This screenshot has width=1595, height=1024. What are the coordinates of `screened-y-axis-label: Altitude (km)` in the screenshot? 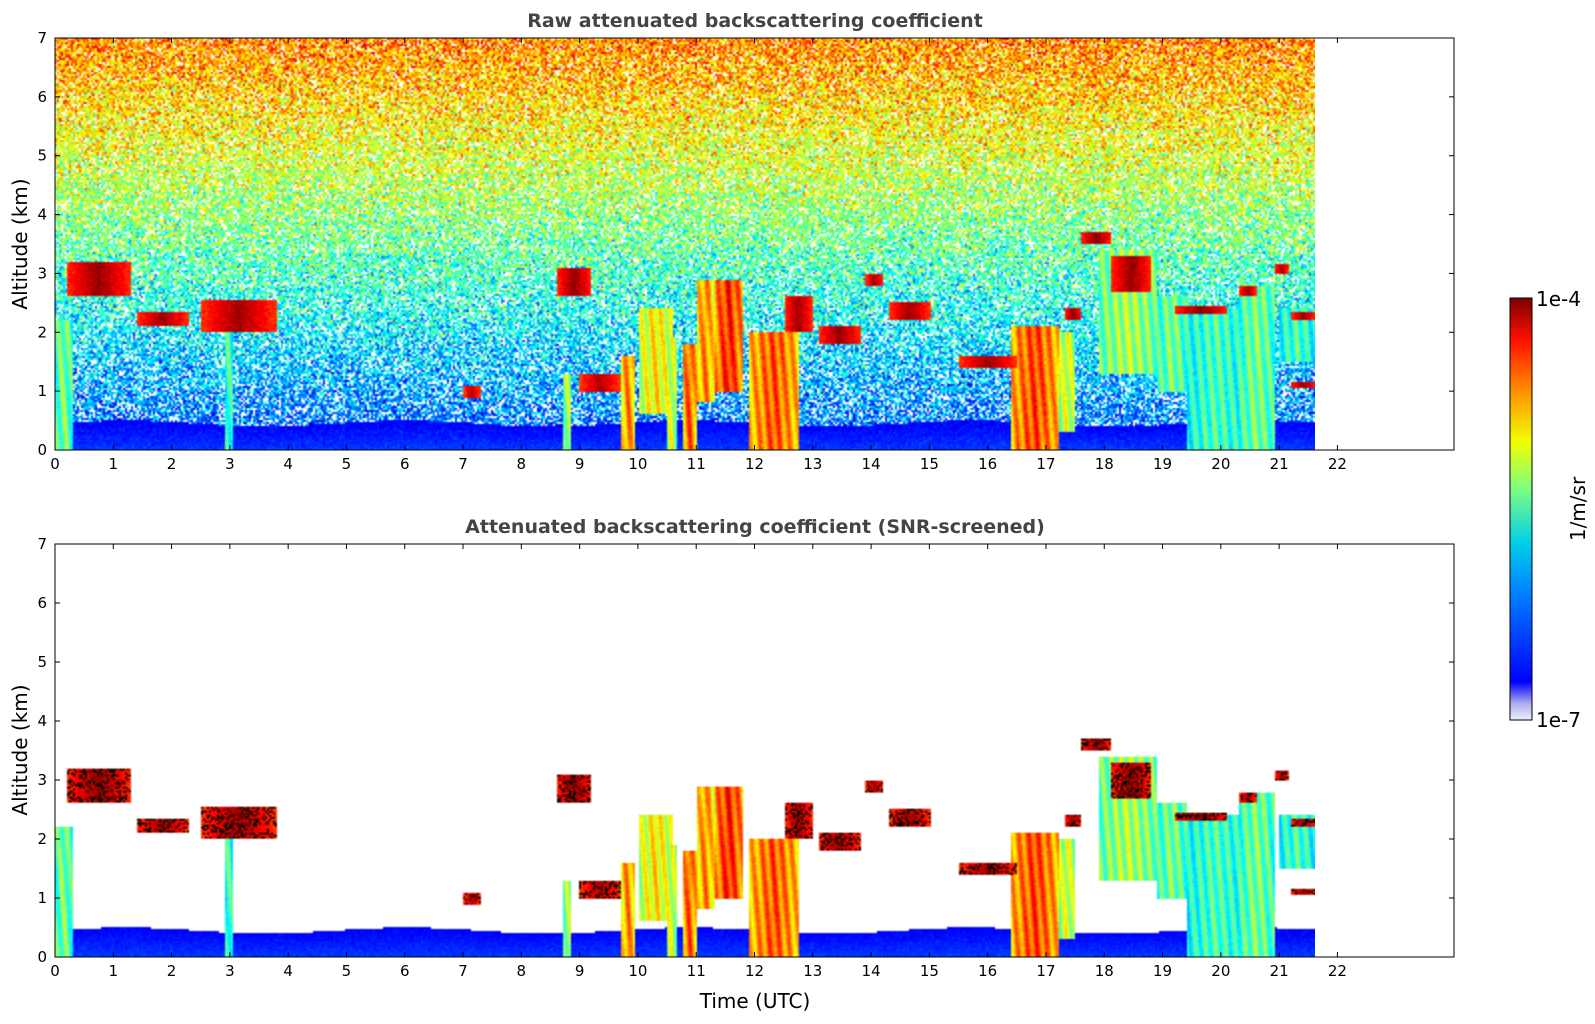 It's located at (20, 749).